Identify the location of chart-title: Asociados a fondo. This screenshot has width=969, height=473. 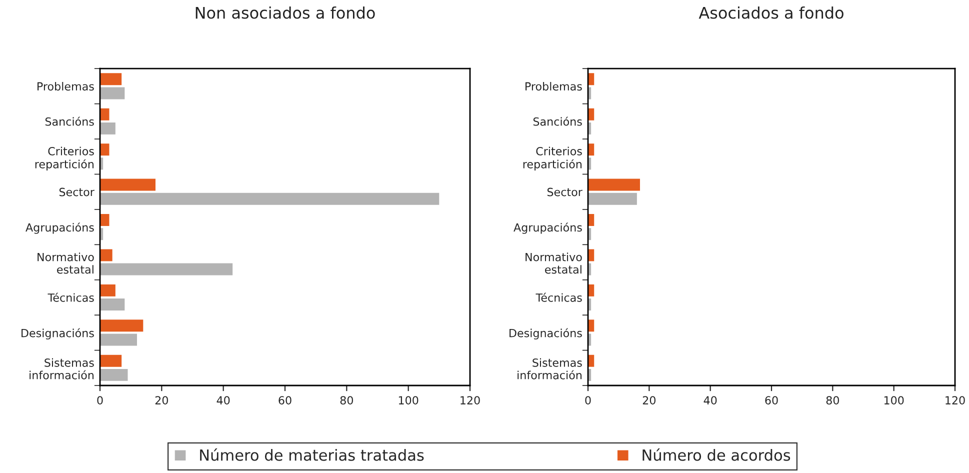
(771, 12).